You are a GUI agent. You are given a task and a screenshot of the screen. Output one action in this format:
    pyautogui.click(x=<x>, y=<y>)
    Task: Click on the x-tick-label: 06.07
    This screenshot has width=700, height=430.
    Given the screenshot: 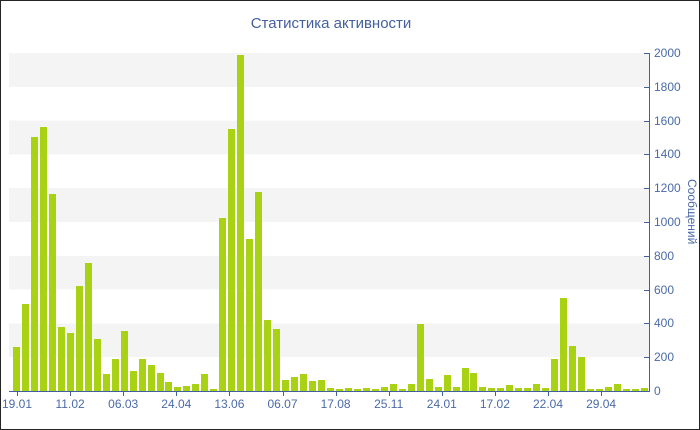 What is the action you would take?
    pyautogui.click(x=282, y=404)
    